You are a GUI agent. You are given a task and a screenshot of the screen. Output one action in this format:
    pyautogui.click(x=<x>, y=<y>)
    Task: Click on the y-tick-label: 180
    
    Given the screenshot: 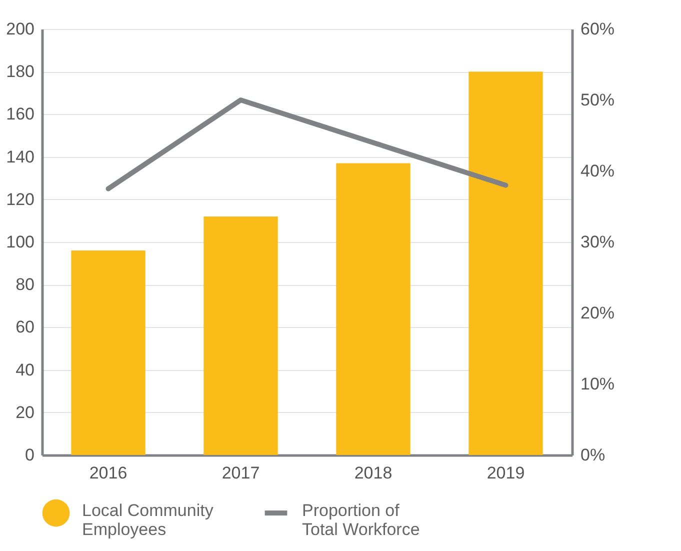 What is the action you would take?
    pyautogui.click(x=20, y=72)
    